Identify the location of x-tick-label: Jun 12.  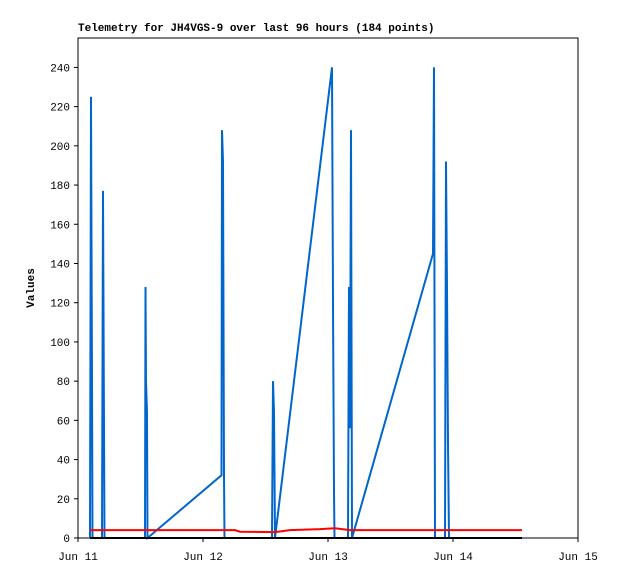
(203, 558).